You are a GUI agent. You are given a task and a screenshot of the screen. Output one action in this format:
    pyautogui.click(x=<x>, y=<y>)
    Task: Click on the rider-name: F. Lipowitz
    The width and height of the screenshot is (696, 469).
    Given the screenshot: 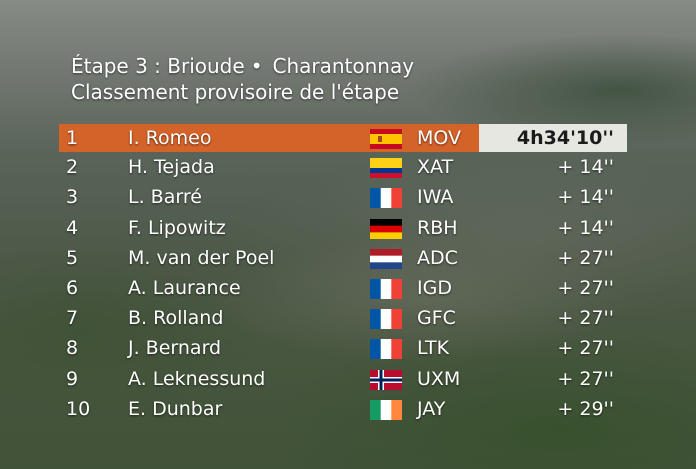 What is the action you would take?
    pyautogui.click(x=177, y=227)
    